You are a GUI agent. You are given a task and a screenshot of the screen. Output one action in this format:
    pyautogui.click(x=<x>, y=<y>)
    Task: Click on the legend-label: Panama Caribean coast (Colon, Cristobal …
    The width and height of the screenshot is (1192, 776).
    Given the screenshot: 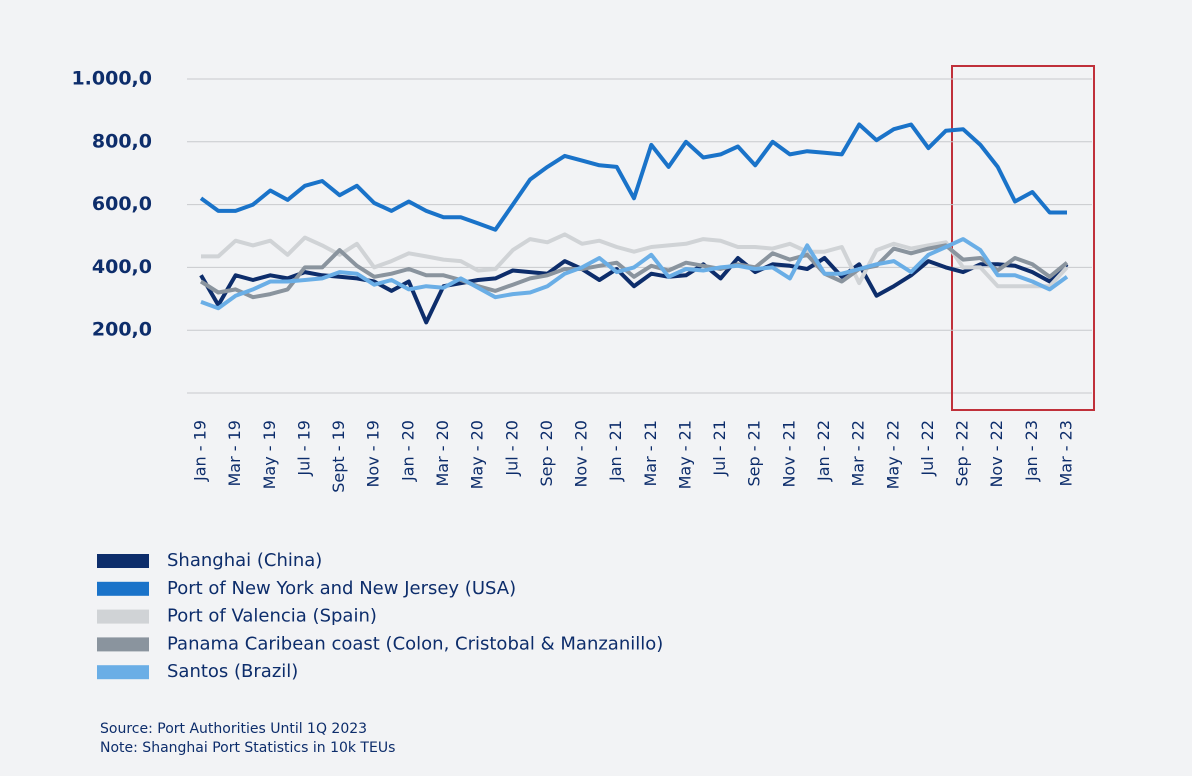 What is the action you would take?
    pyautogui.click(x=415, y=643)
    